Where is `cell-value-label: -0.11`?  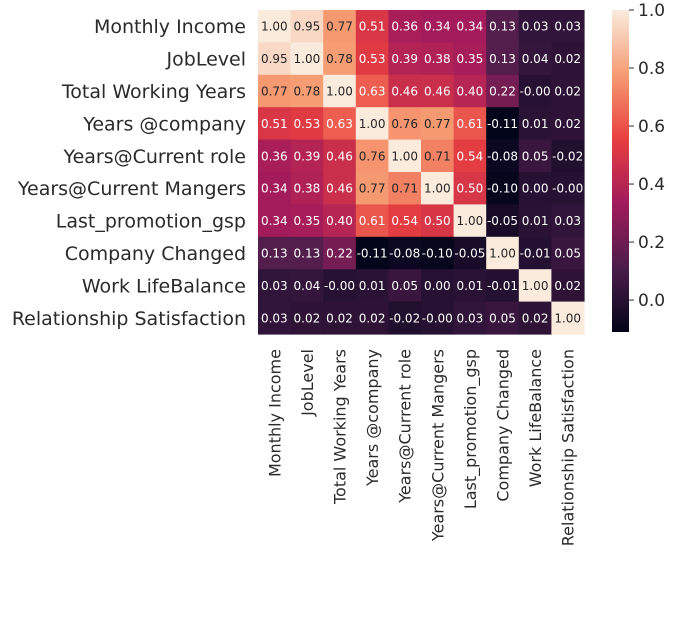
cell-value-label: -0.11 is located at coordinates (372, 254).